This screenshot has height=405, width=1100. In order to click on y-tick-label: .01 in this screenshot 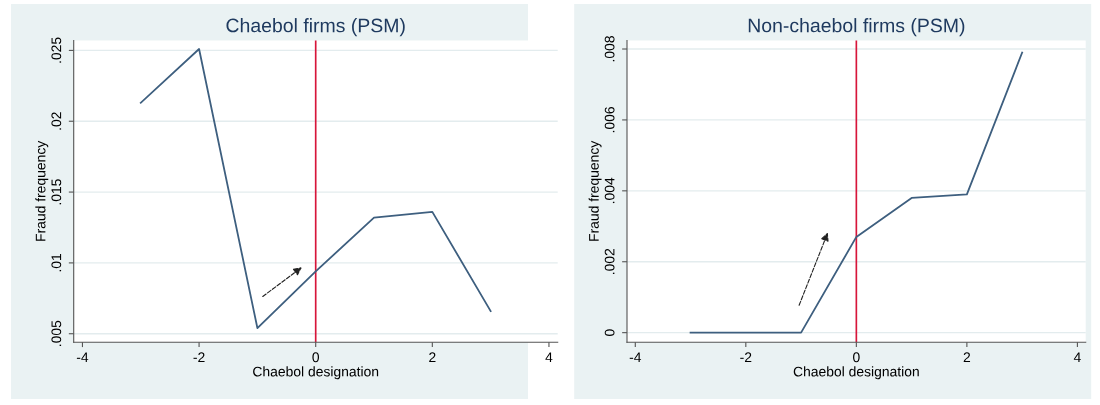, I will do `click(56, 262)`.